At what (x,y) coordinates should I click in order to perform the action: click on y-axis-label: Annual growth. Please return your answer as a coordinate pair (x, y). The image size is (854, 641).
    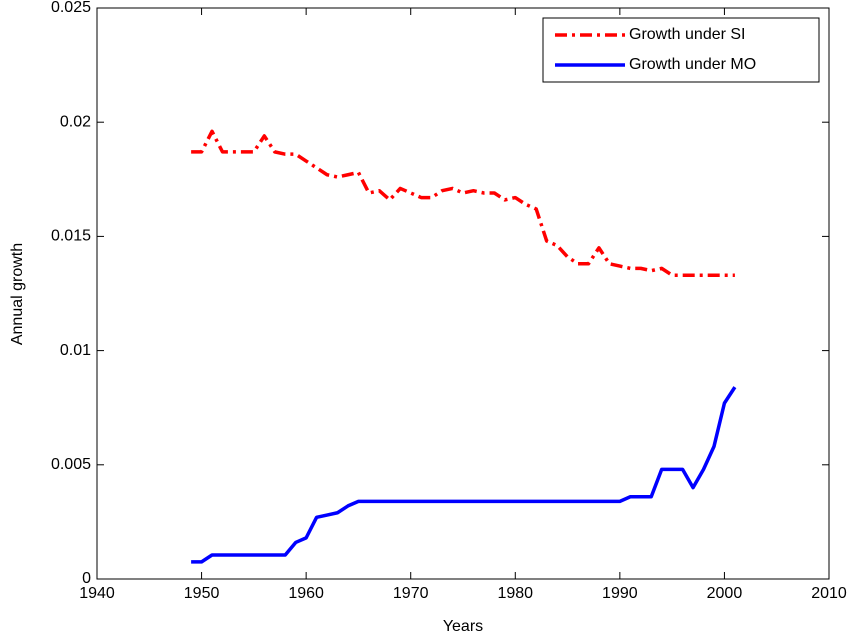
    Looking at the image, I should click on (17, 294).